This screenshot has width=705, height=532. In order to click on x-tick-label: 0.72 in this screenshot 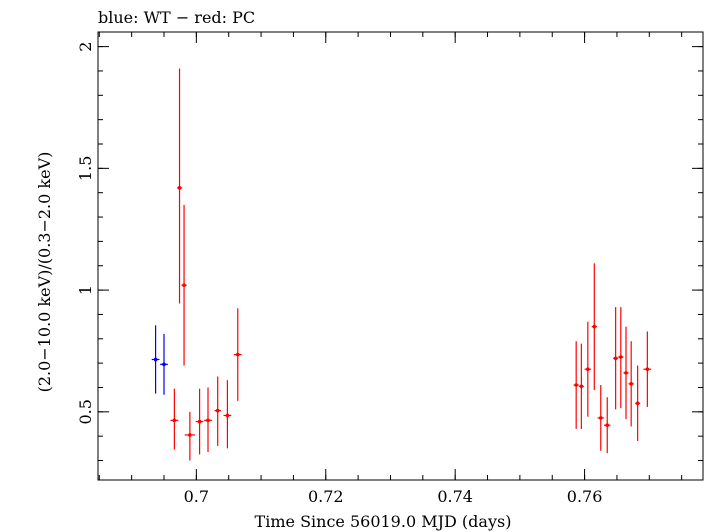, I will do `click(326, 496)`.